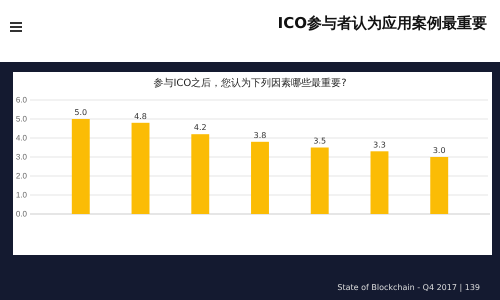 The width and height of the screenshot is (500, 300). What do you see at coordinates (140, 116) in the screenshot?
I see `data-label: 4.8` at bounding box center [140, 116].